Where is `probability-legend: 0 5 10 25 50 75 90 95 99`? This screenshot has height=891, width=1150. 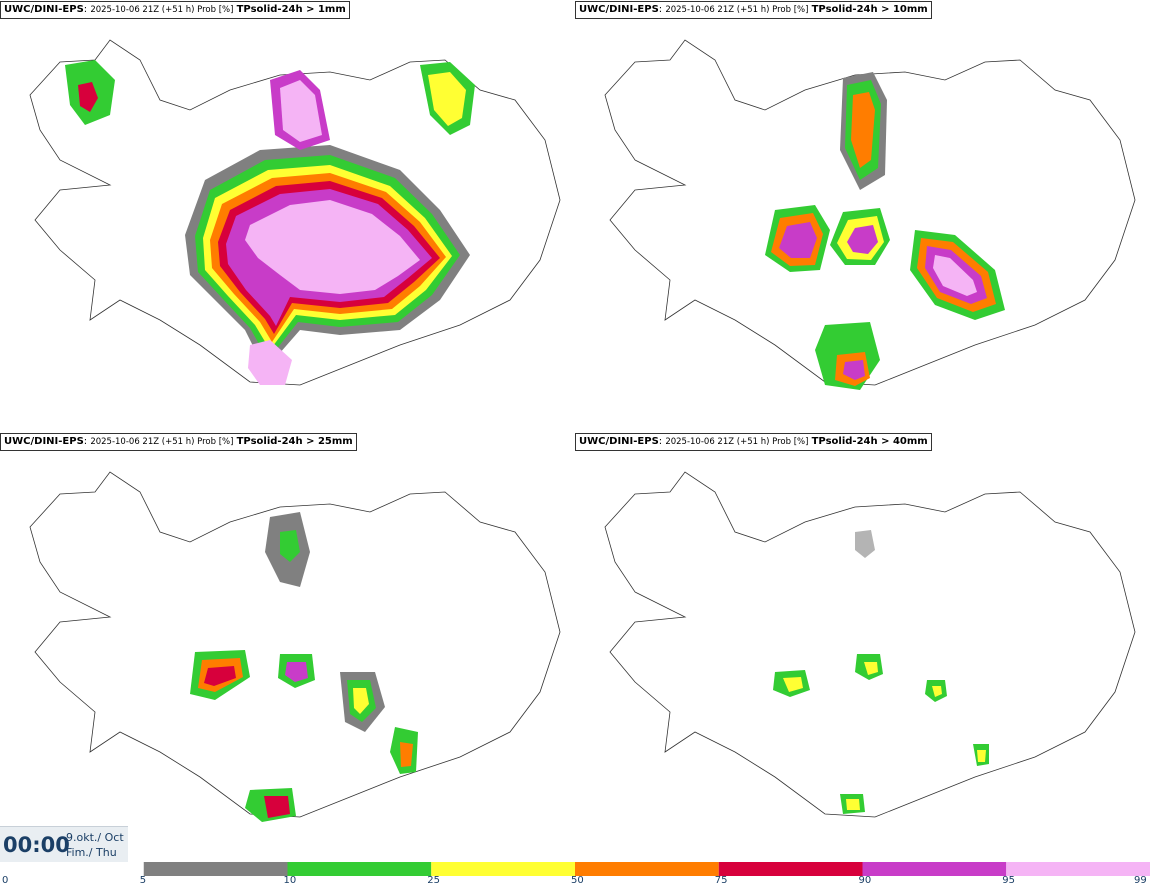 probability-legend: 0 5 10 25 50 75 90 95 99 is located at coordinates (575, 876).